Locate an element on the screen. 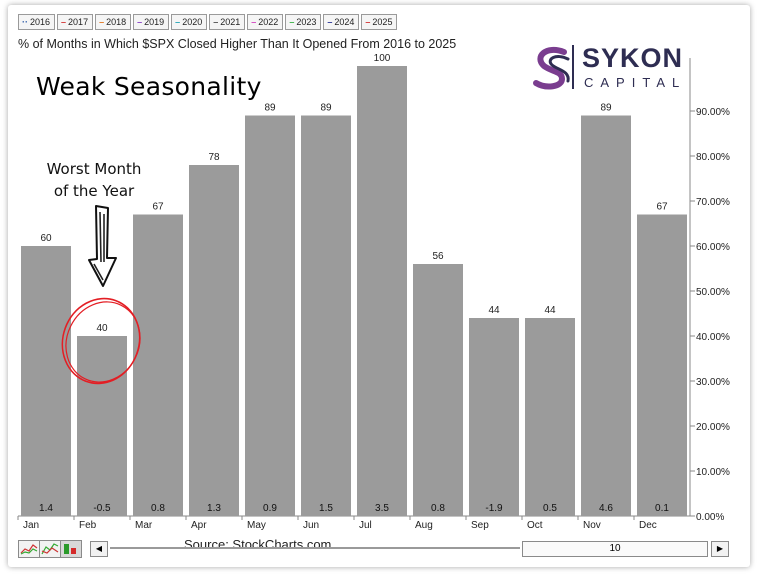  bar-aug is located at coordinates (438, 390).